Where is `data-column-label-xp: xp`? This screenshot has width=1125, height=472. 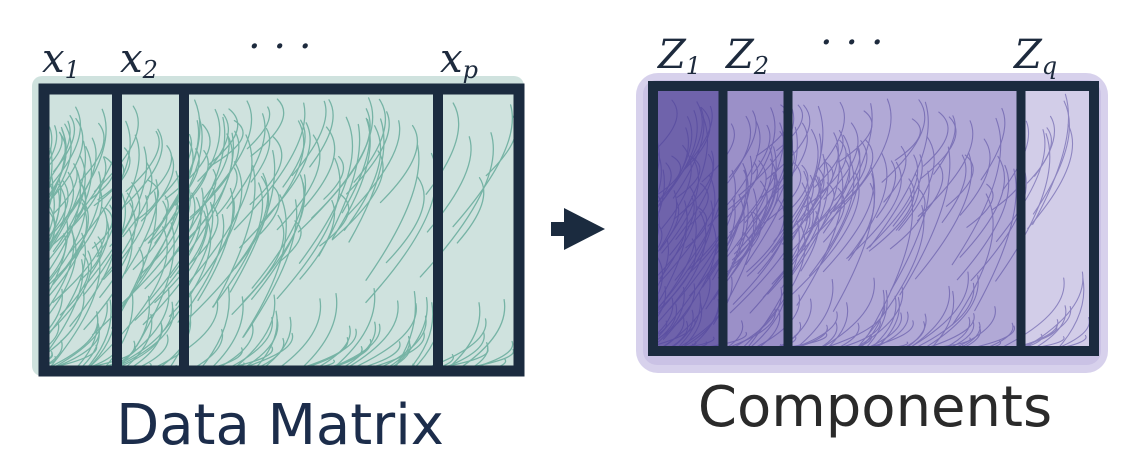
data-column-label-xp: xp is located at coordinates (459, 60).